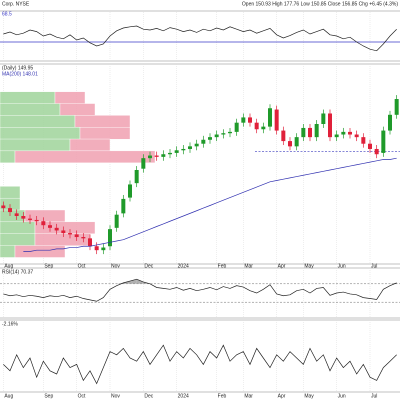 The width and height of the screenshot is (400, 400). Describe the element at coordinates (183, 396) in the screenshot. I see `x-tick-label: 2024` at that location.